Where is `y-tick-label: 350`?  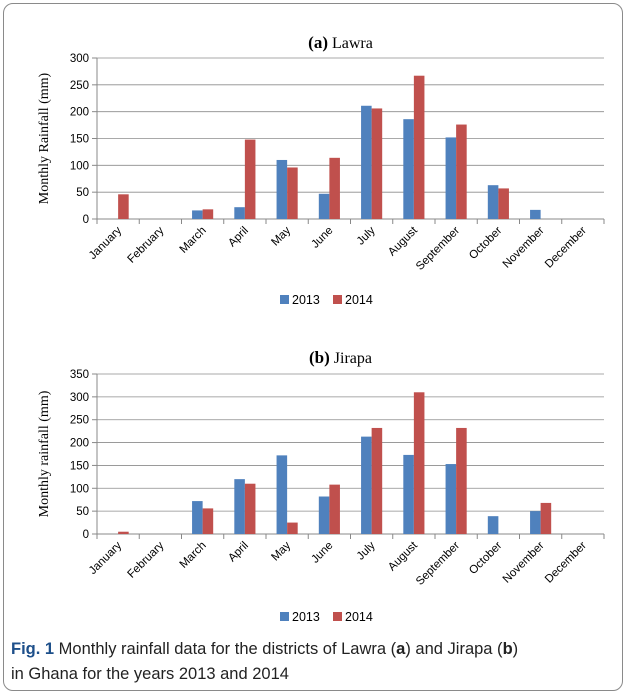 y-tick-label: 350 is located at coordinates (79, 375).